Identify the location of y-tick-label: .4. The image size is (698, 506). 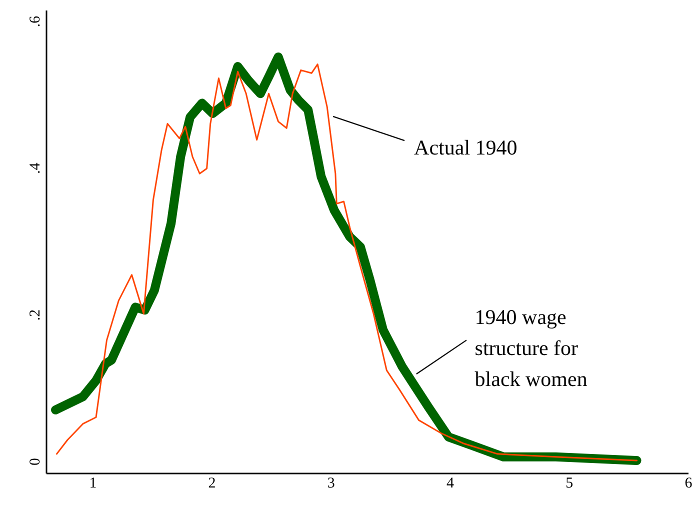
(36, 168).